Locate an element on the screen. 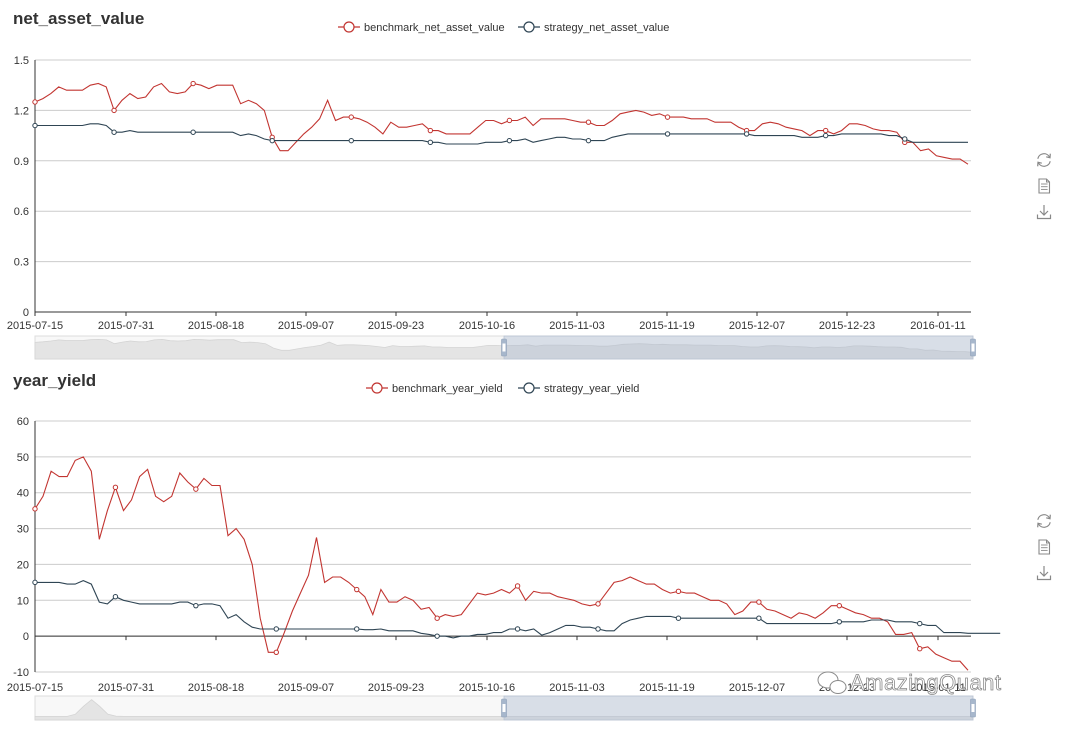  series-line-benchmark_net_asset_value is located at coordinates (501, 123).